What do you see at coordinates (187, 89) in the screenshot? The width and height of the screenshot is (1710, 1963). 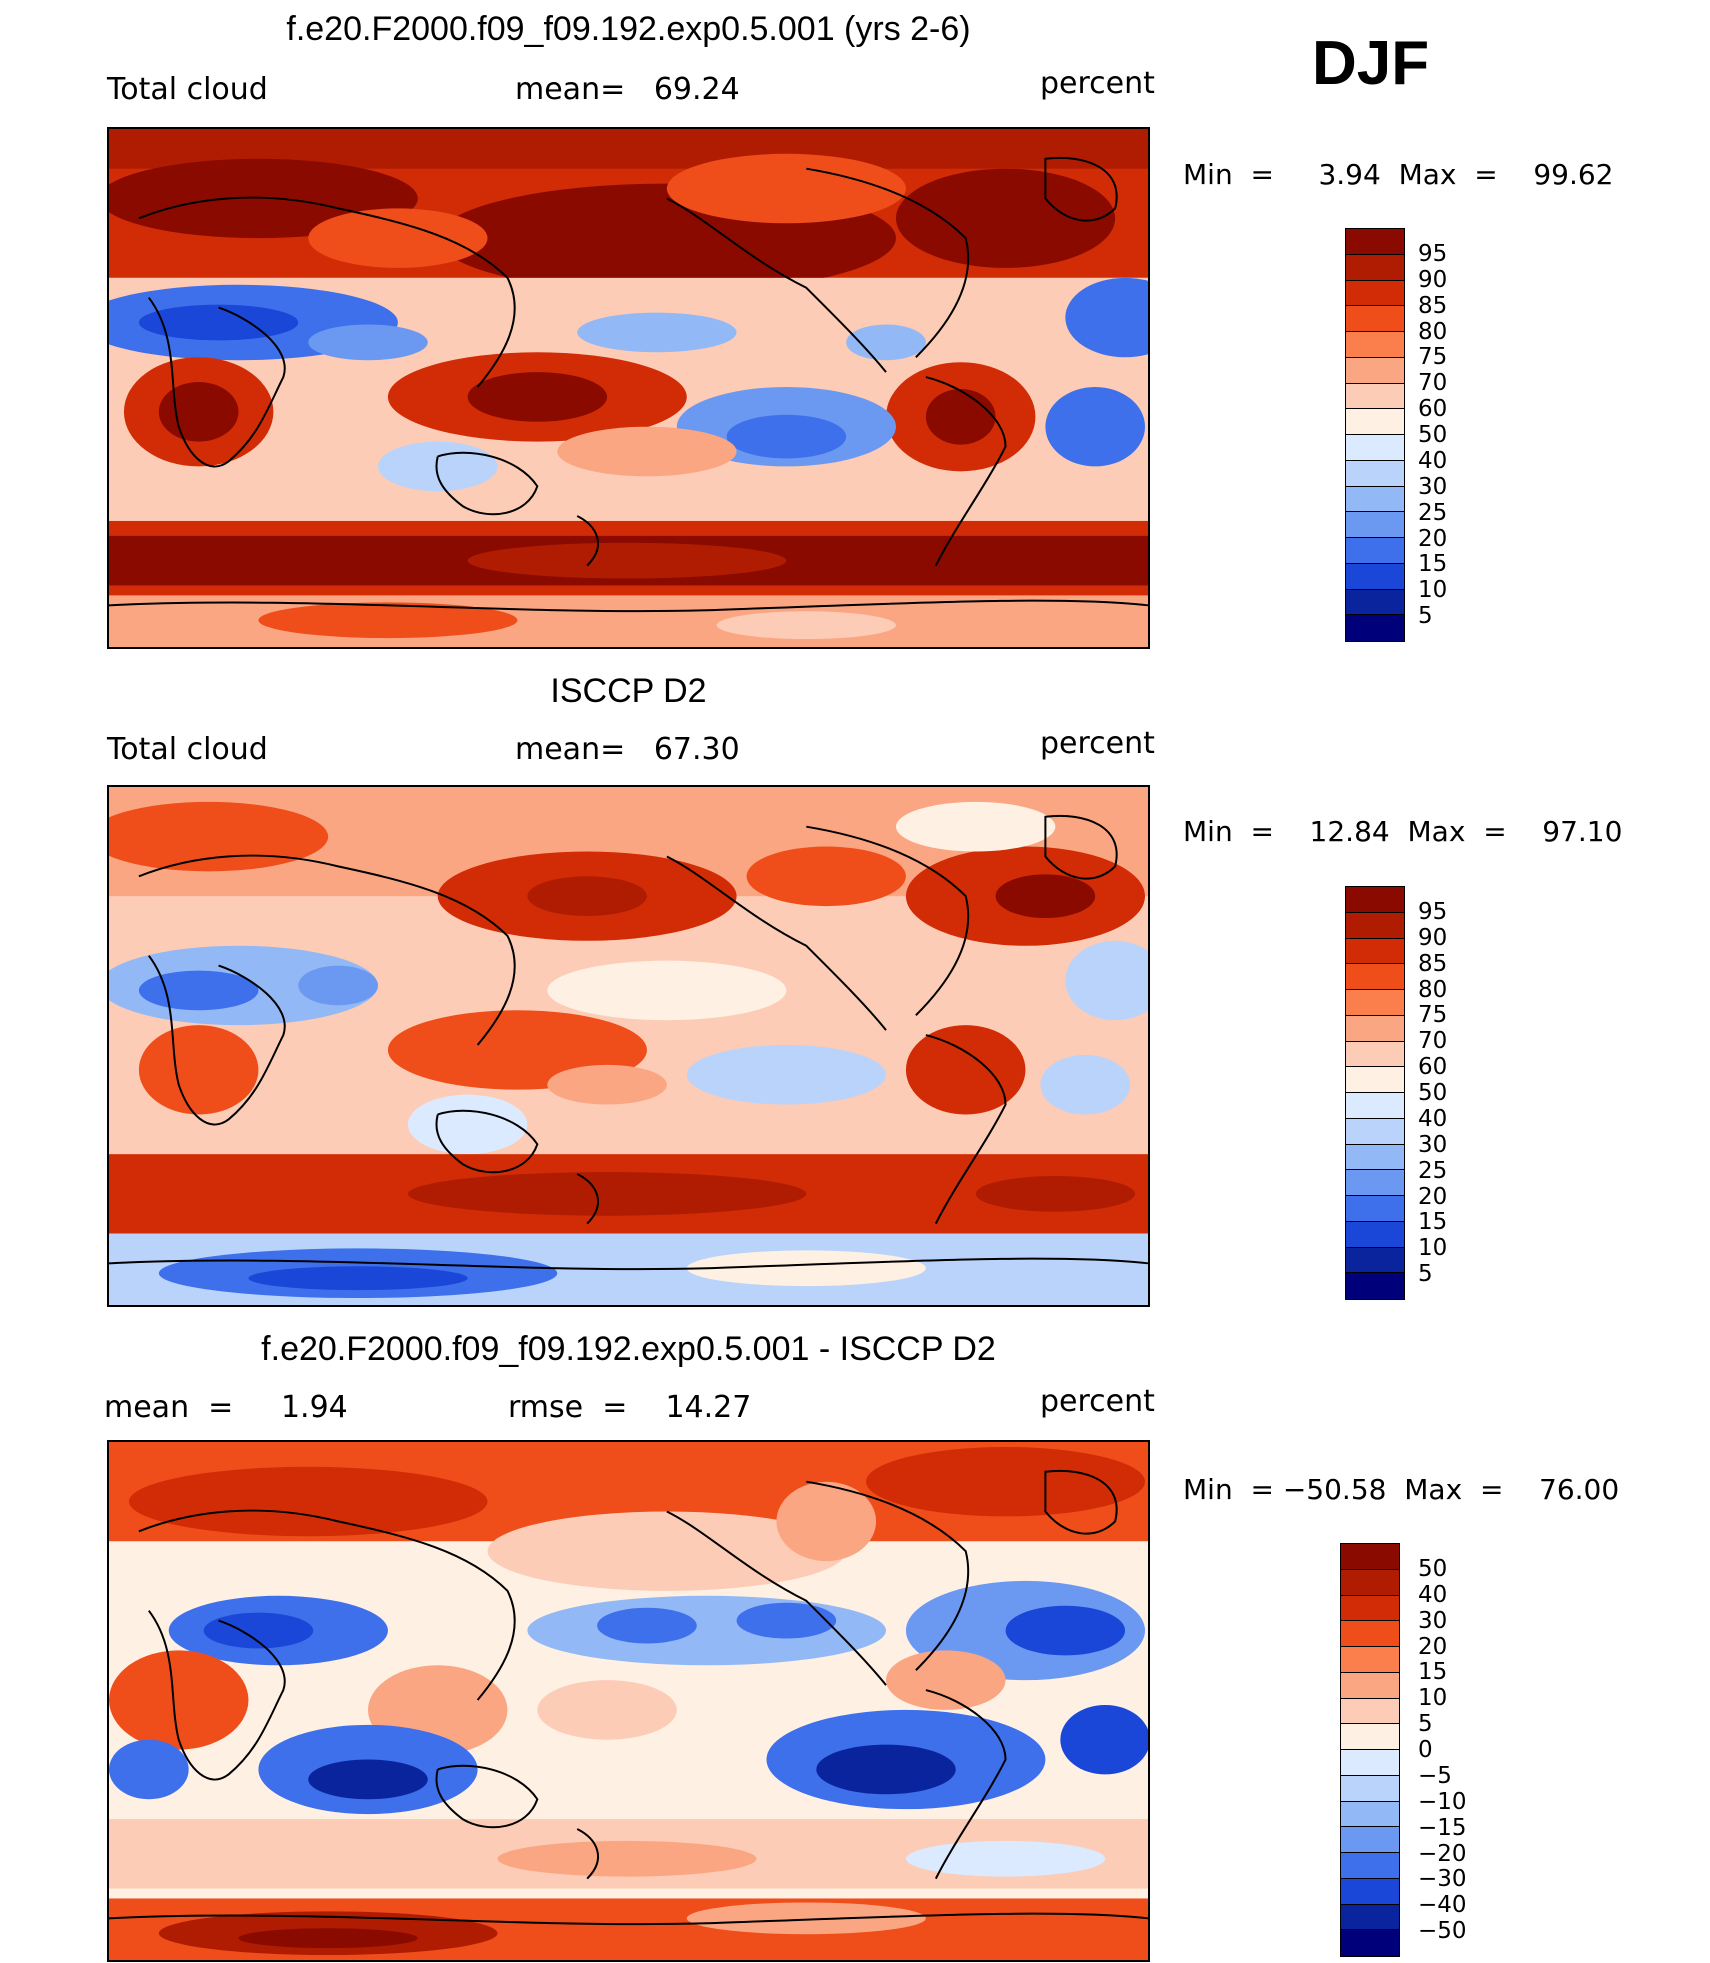 I see `panel-1-variable-label: Total cloud` at bounding box center [187, 89].